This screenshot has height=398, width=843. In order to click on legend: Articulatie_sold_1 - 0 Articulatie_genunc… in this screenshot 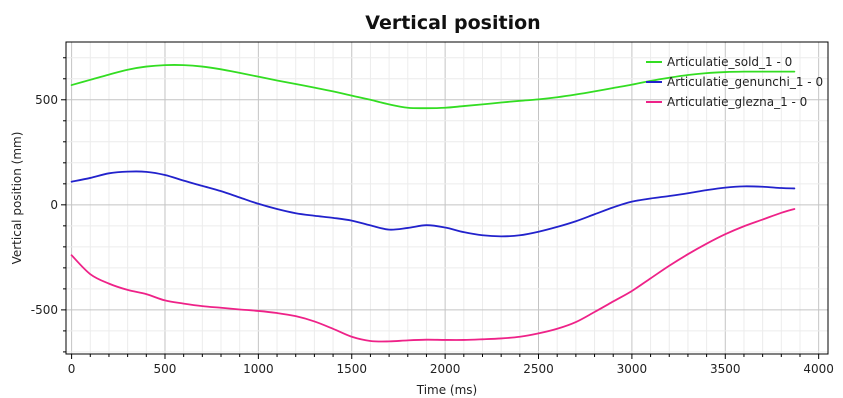, I will do `click(734, 82)`.